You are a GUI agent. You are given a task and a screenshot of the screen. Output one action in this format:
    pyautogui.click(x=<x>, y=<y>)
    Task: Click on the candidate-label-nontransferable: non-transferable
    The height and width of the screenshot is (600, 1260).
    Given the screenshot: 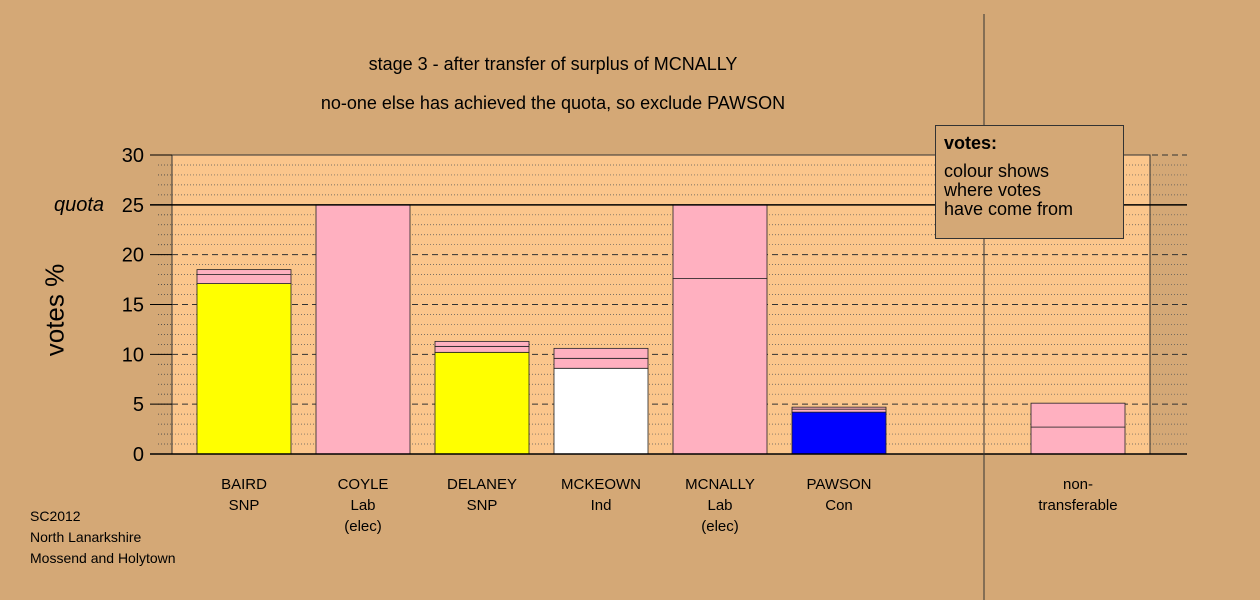 What is the action you would take?
    pyautogui.click(x=1078, y=495)
    